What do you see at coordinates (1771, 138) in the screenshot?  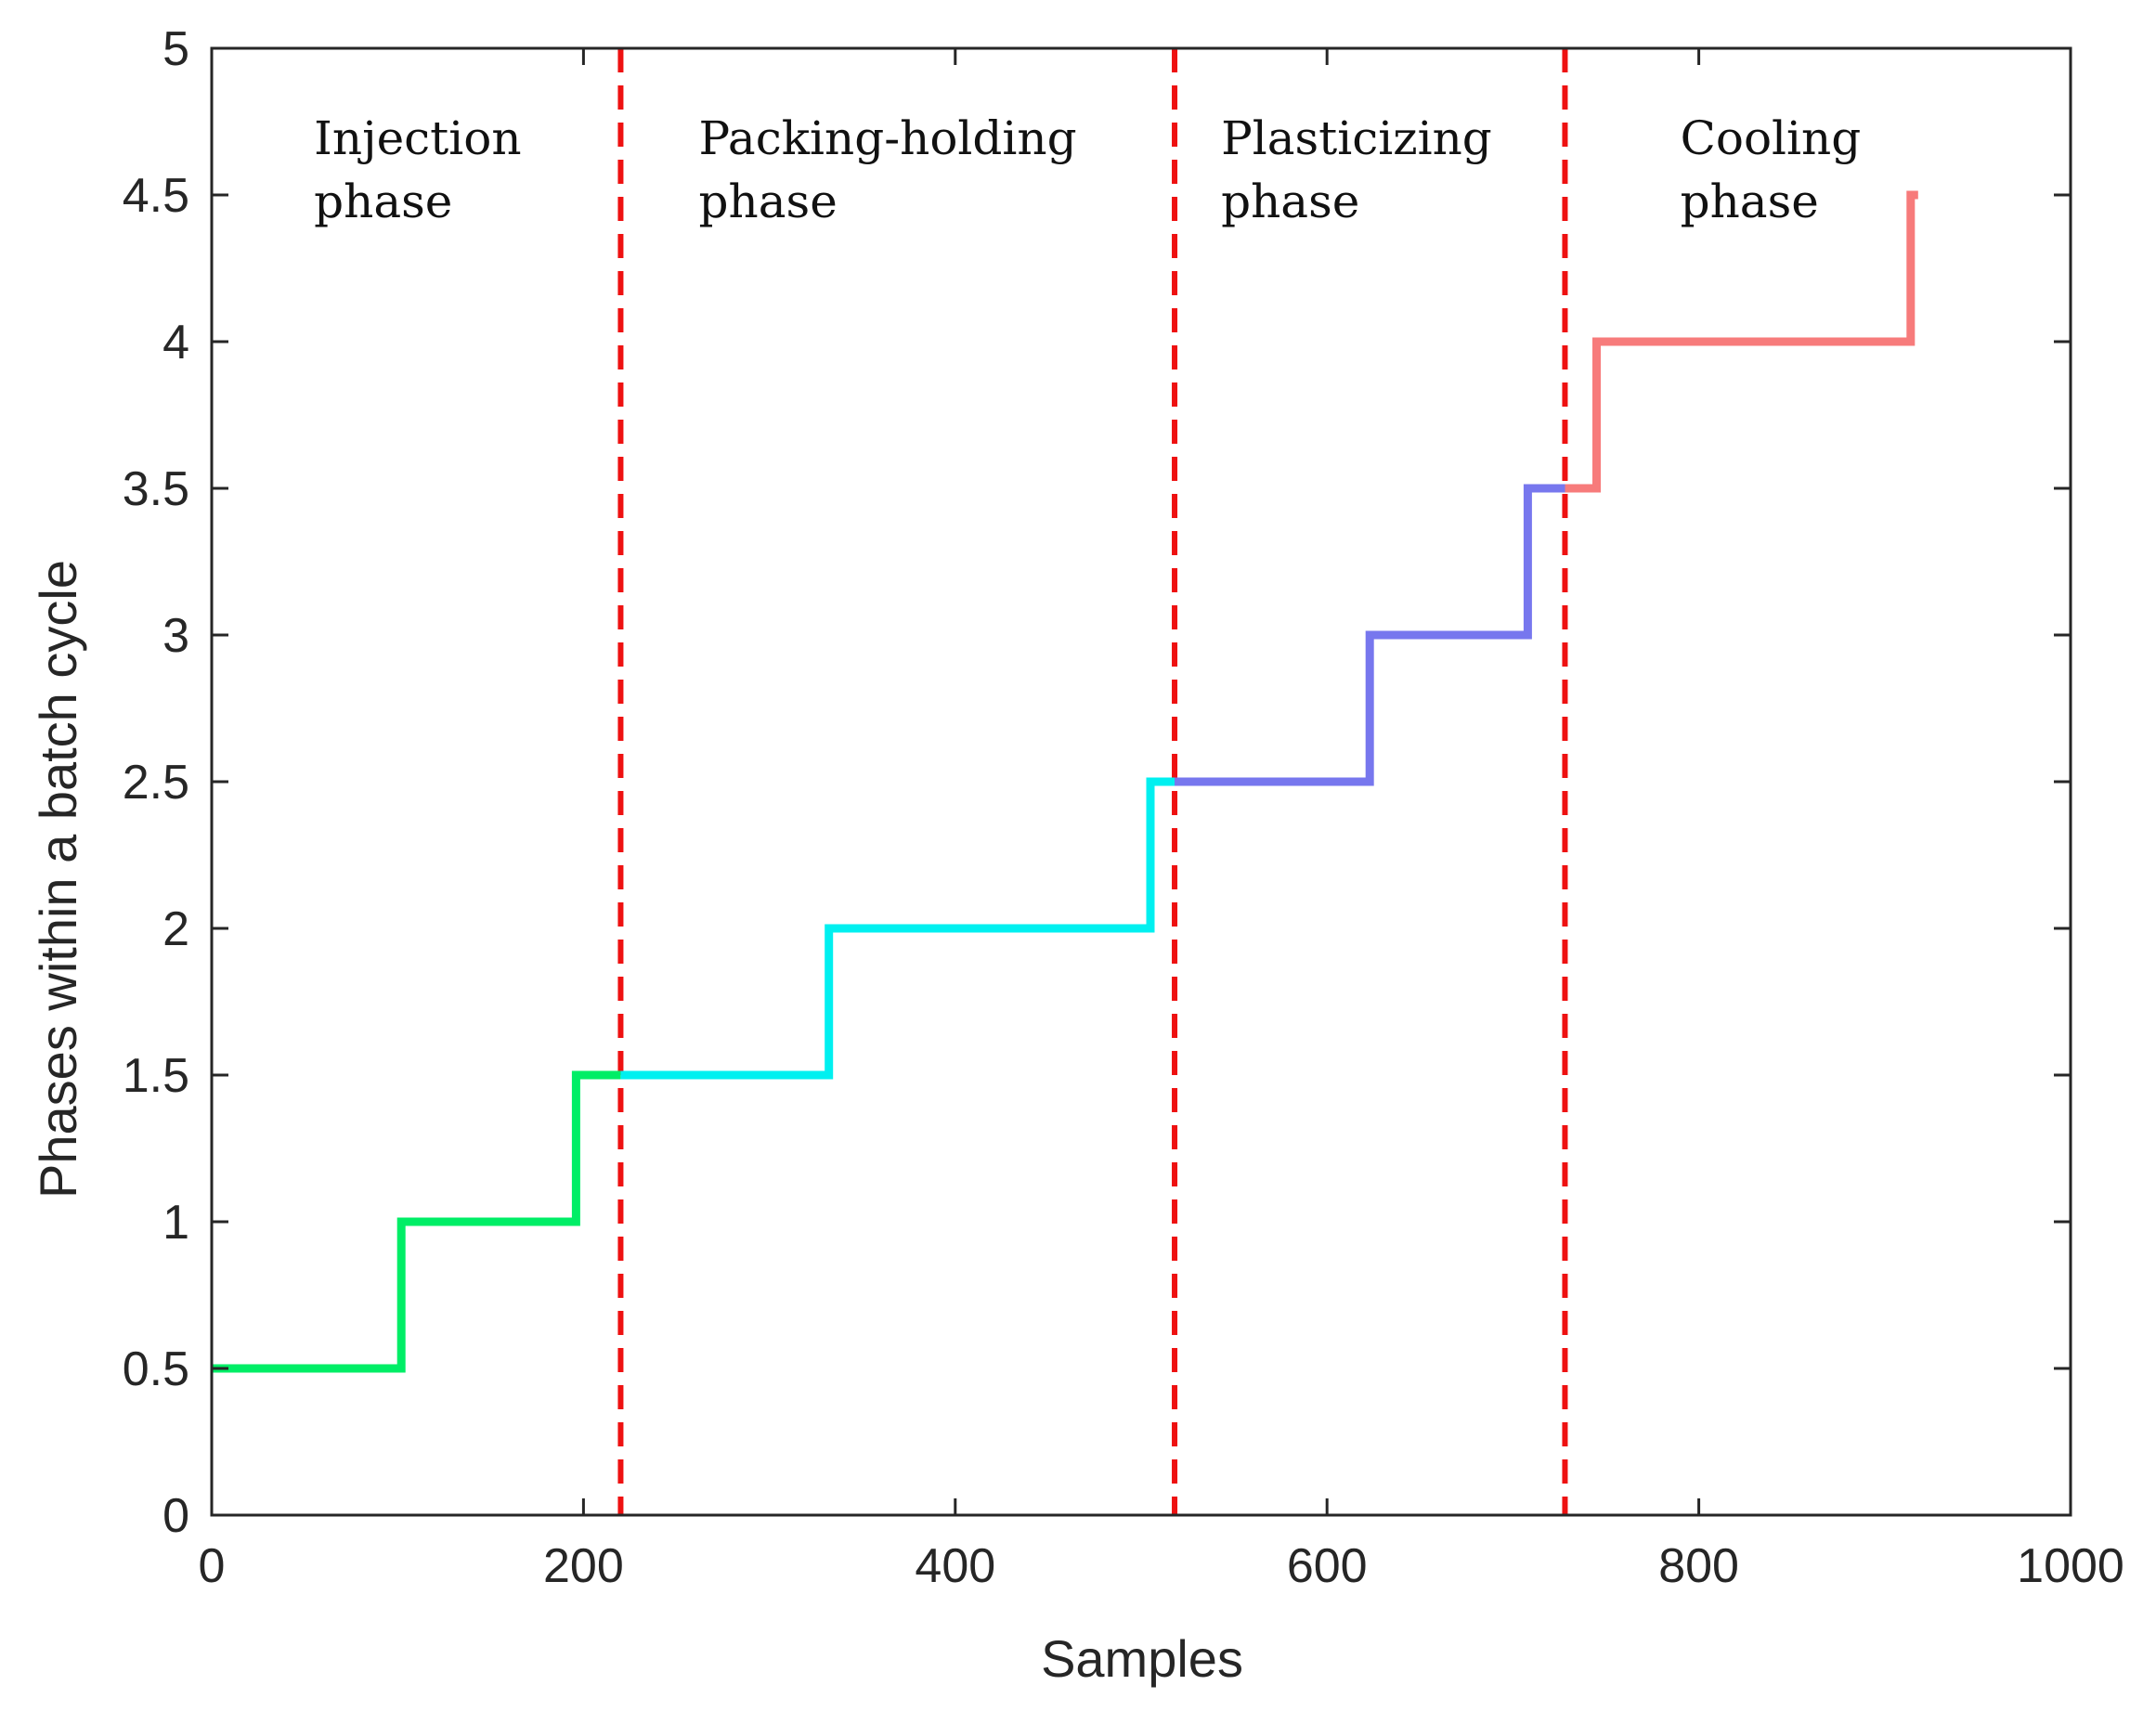 I see `phase-label-4-line1: Cooling` at bounding box center [1771, 138].